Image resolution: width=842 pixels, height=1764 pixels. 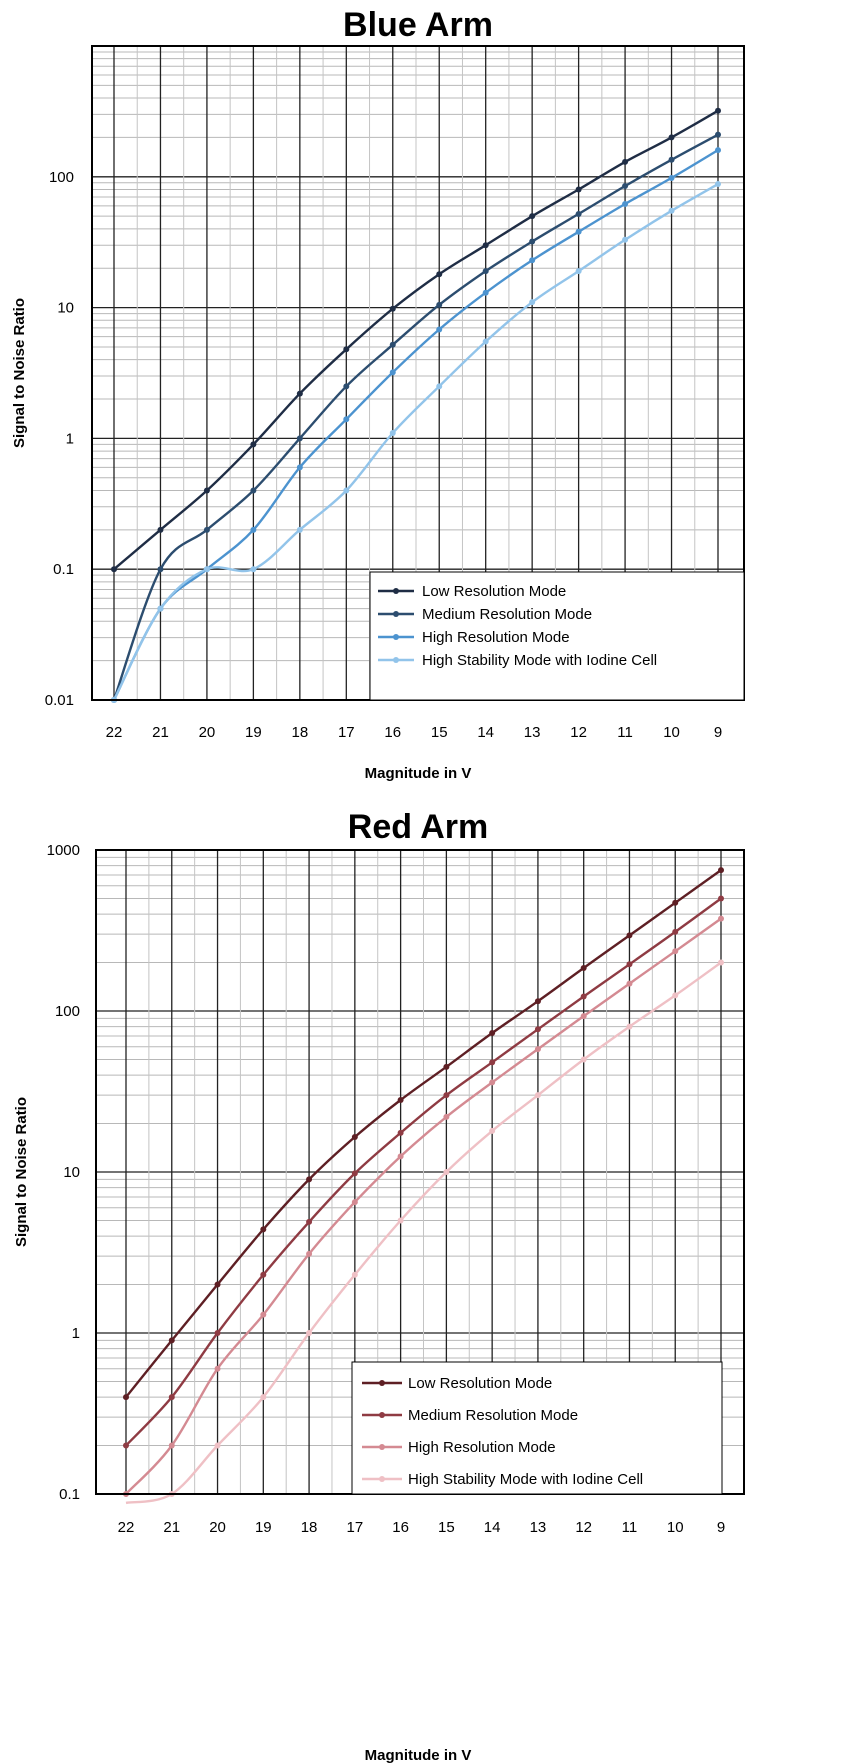 What do you see at coordinates (70, 438) in the screenshot?
I see `y-tick-label: 1` at bounding box center [70, 438].